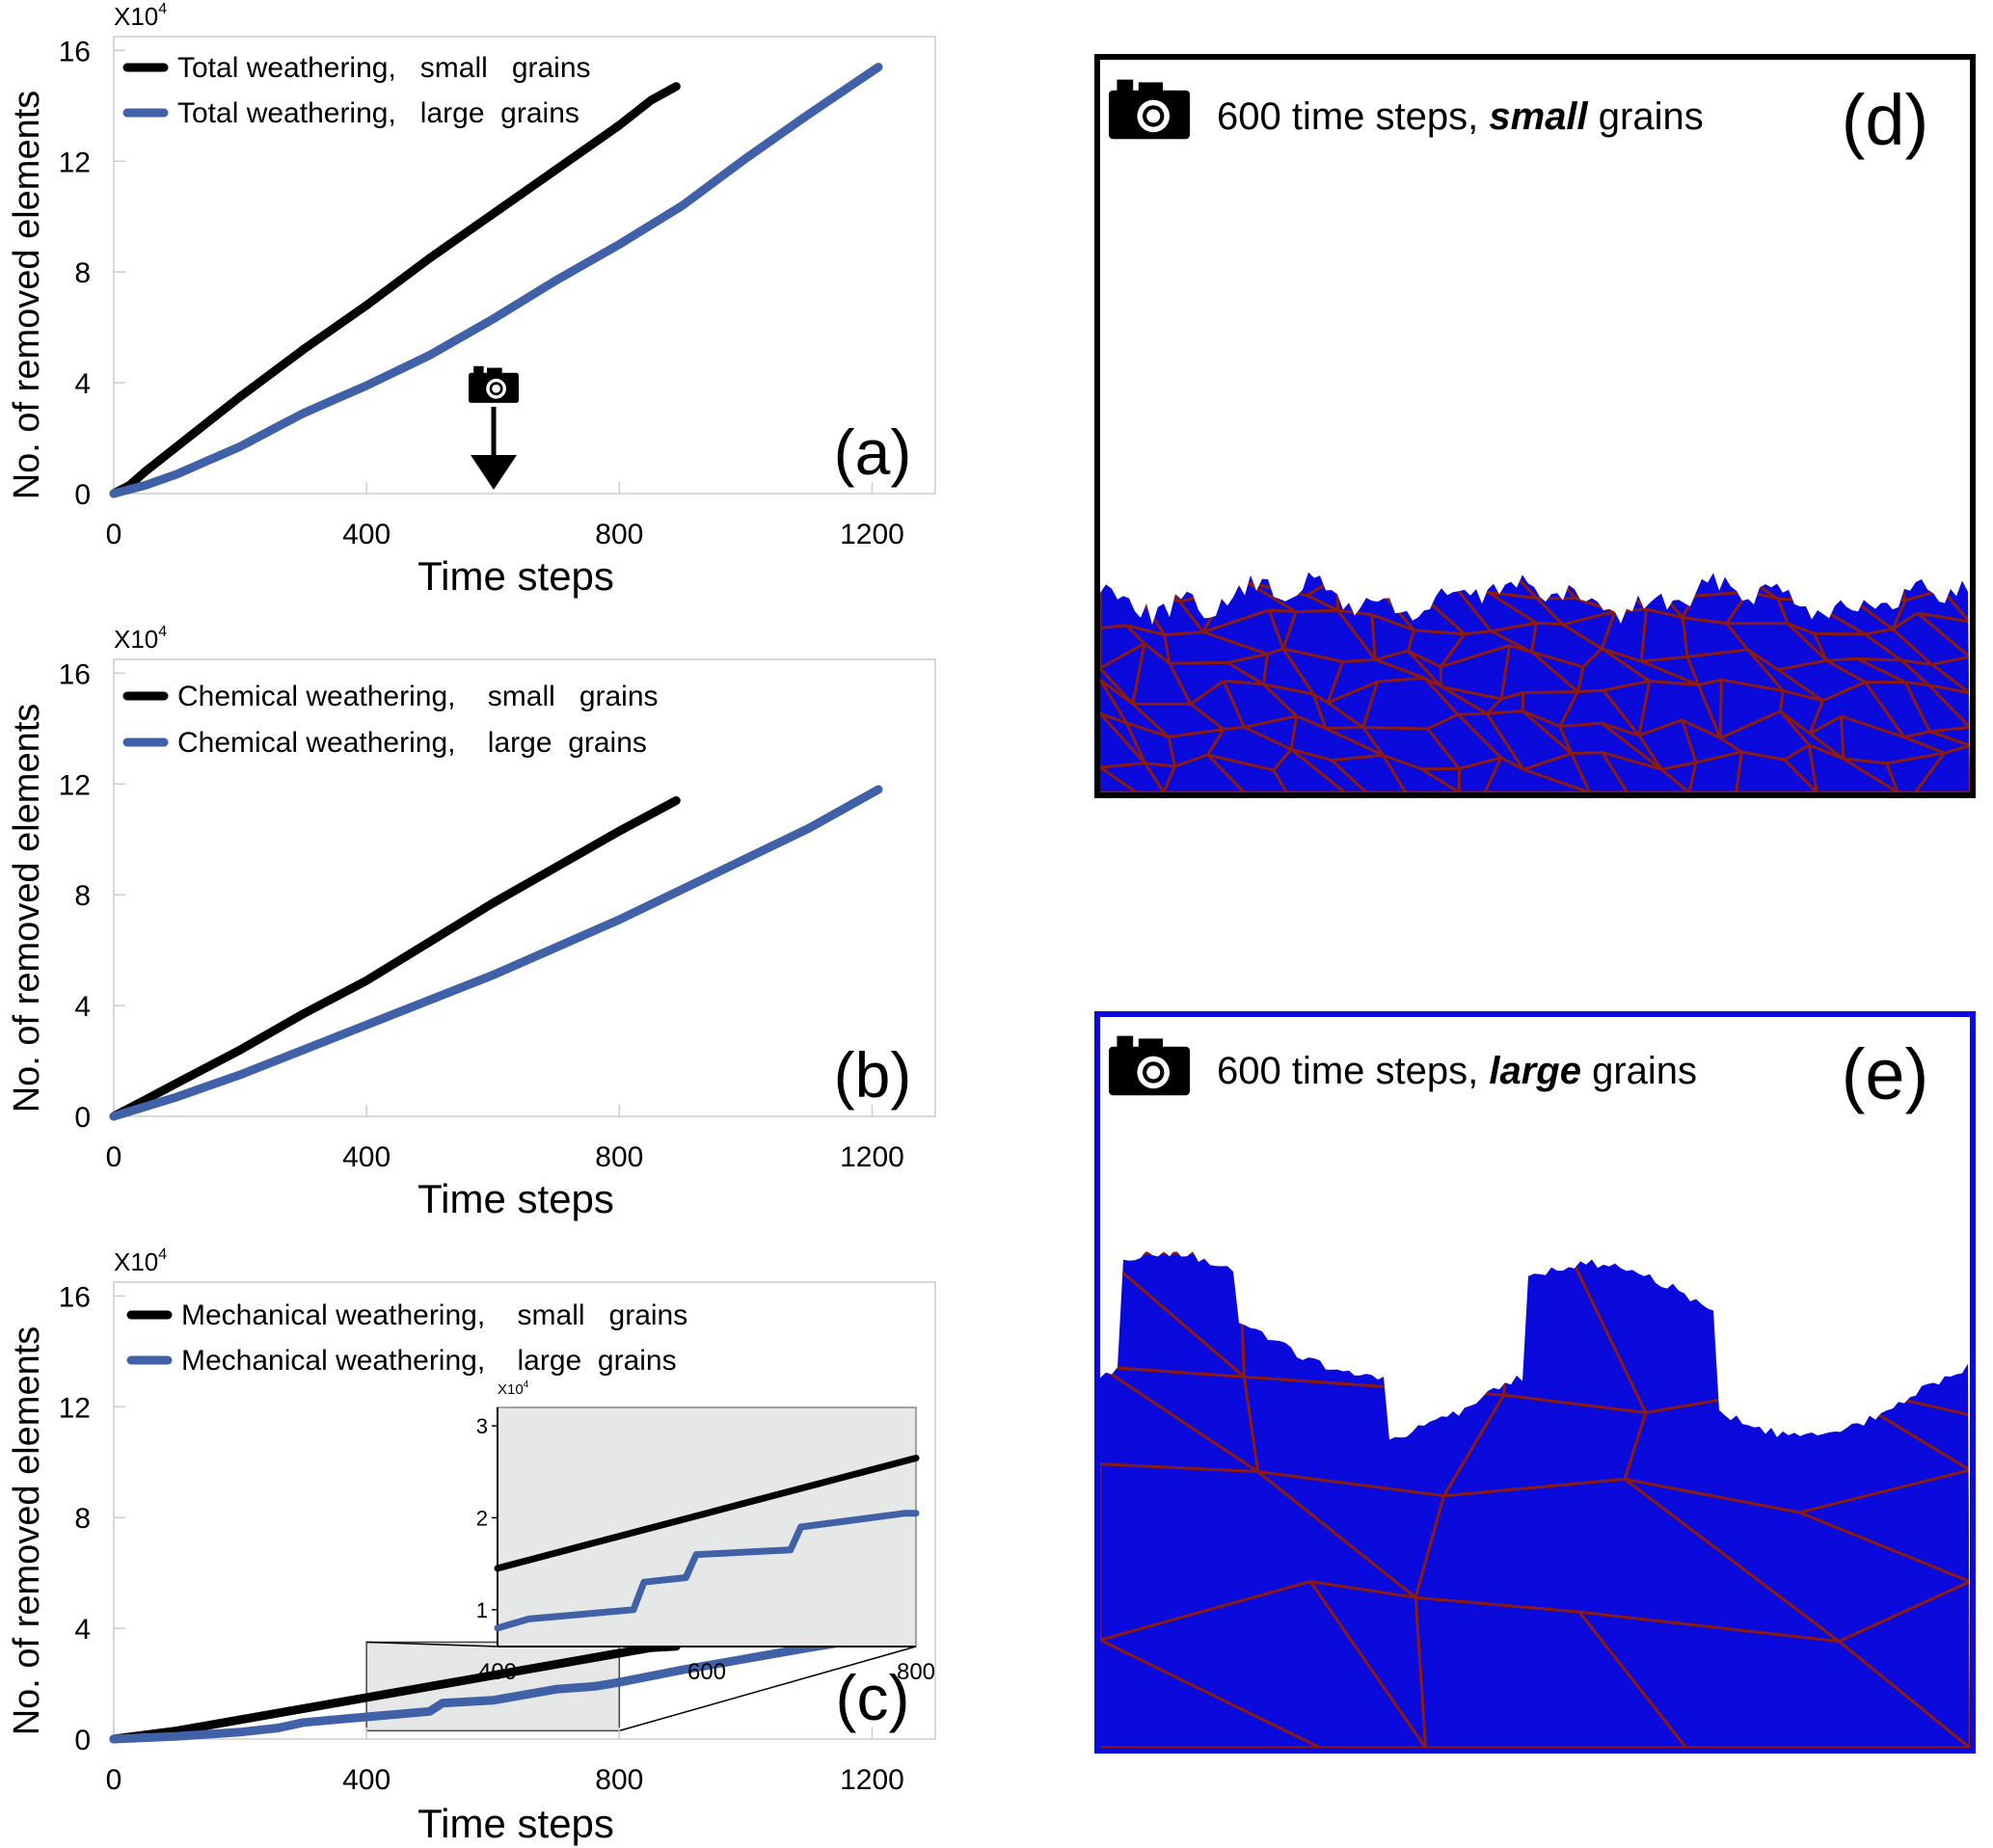  I want to click on solid-phase, so click(1535, 1501).